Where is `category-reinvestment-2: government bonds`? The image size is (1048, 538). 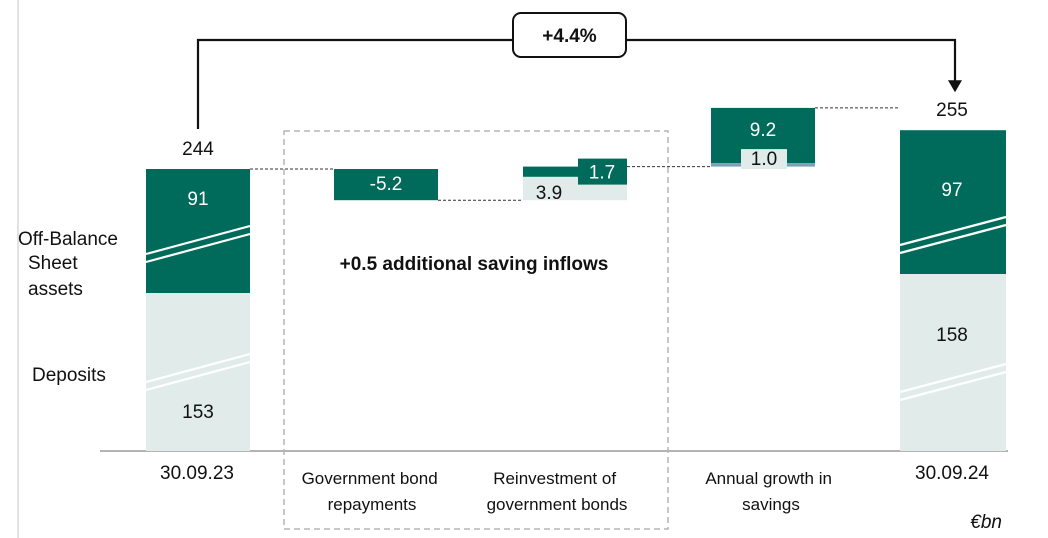
category-reinvestment-2: government bonds is located at coordinates (557, 504).